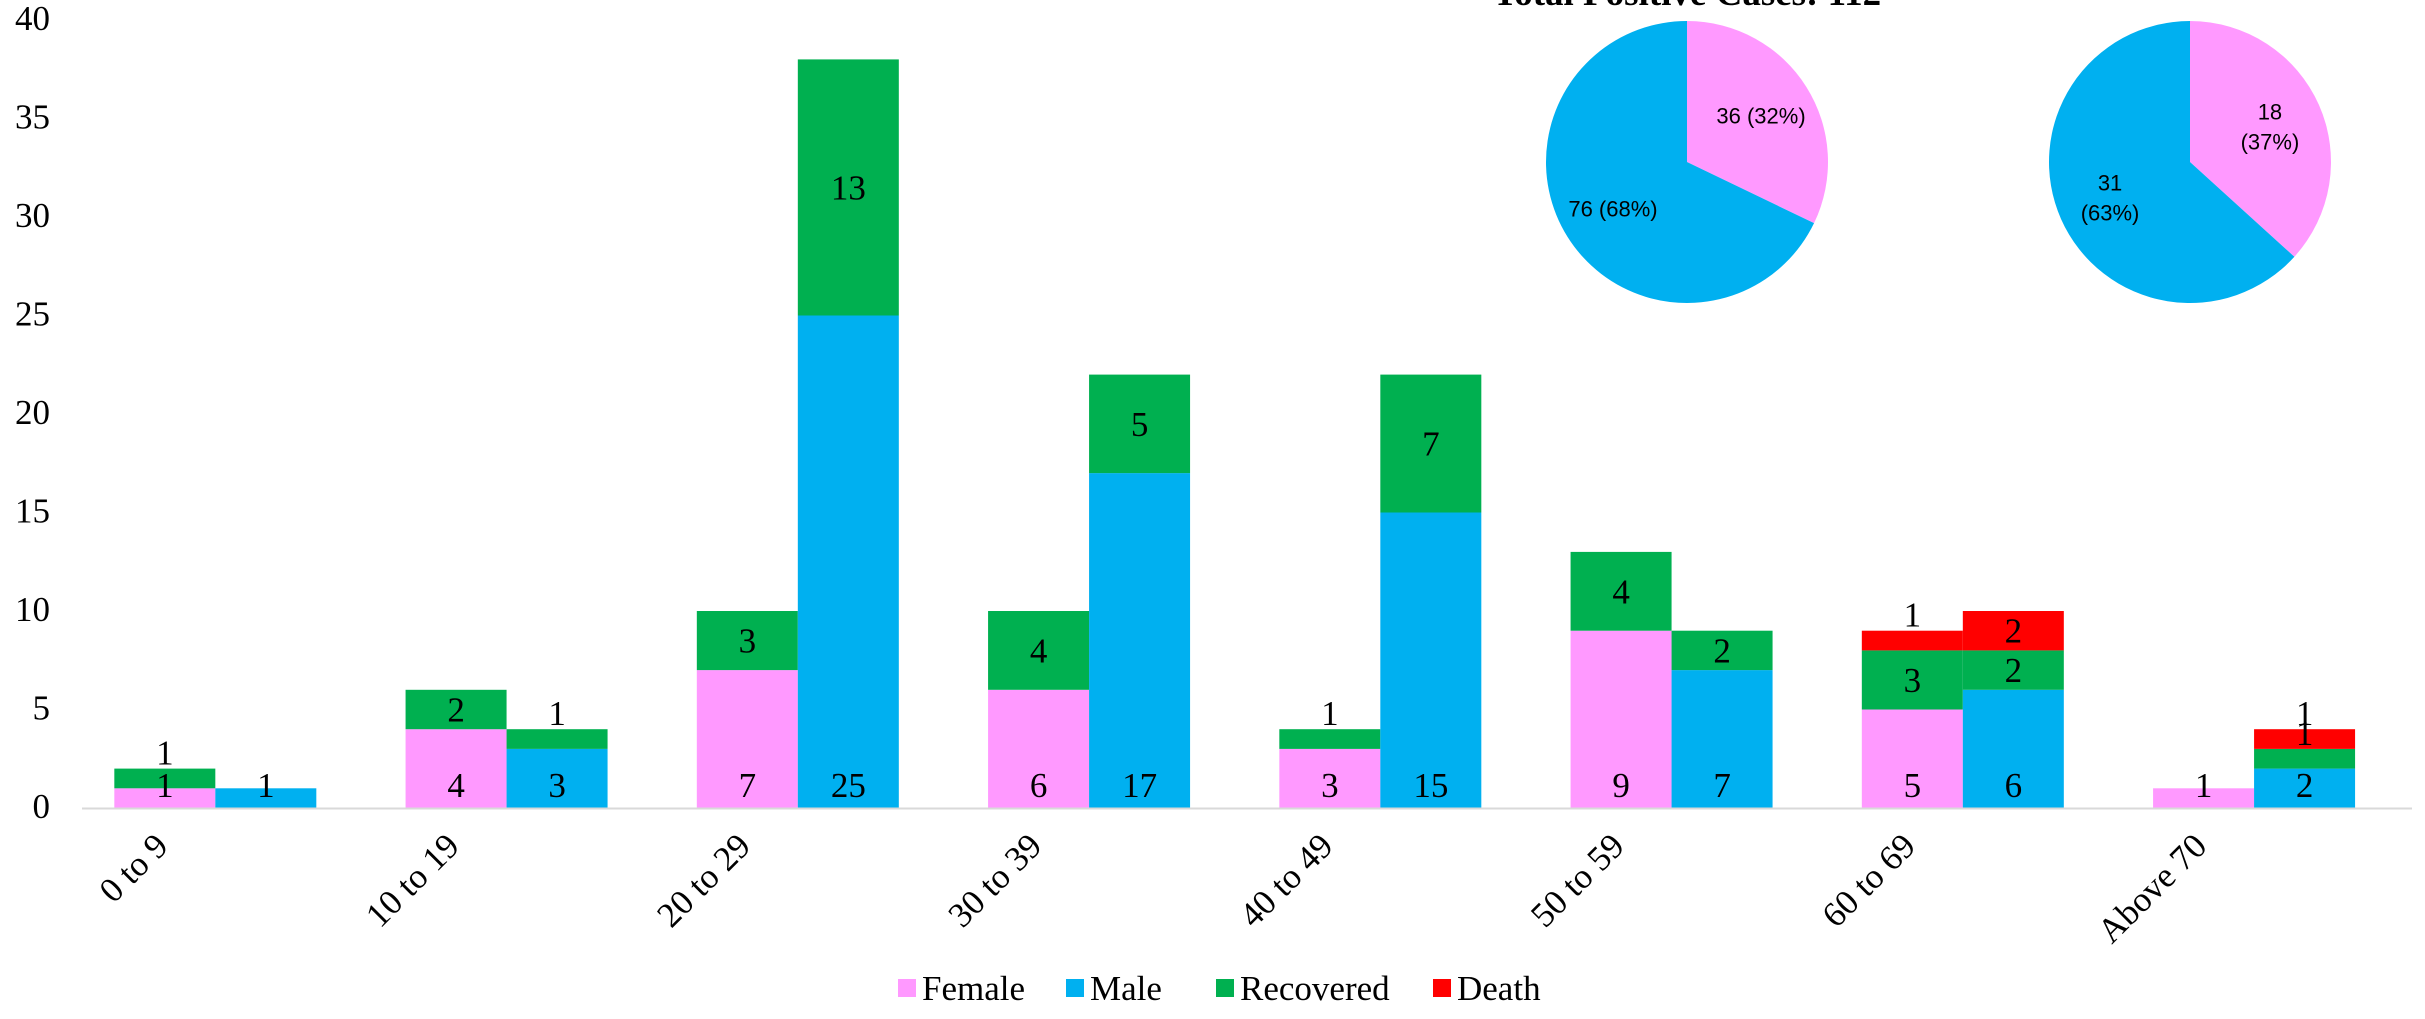 The width and height of the screenshot is (2425, 1019). I want to click on data-label-male-male: 1, so click(266, 785).